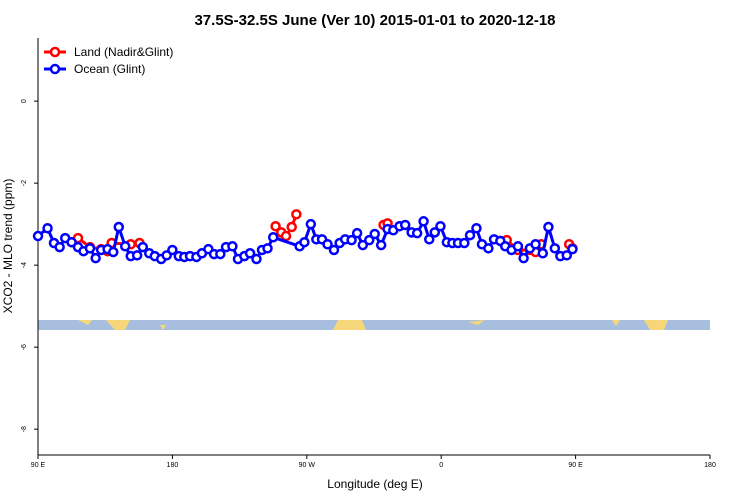 The width and height of the screenshot is (750, 500). Describe the element at coordinates (441, 465) in the screenshot. I see `x-tick-label: 0` at that location.